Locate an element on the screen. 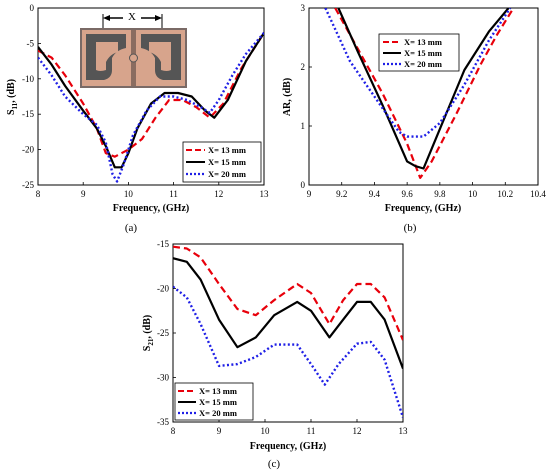  xtick-label-a-3: 11 is located at coordinates (173, 194).